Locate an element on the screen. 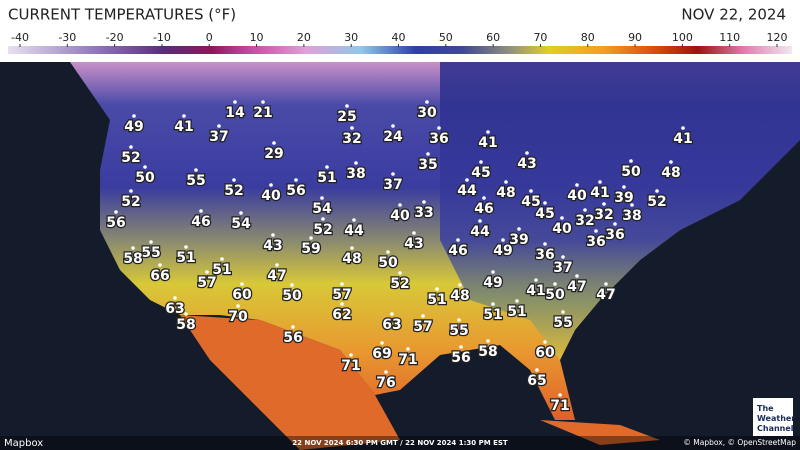 Image resolution: width=800 pixels, height=450 pixels. land-cuba is located at coordinates (600, 432).